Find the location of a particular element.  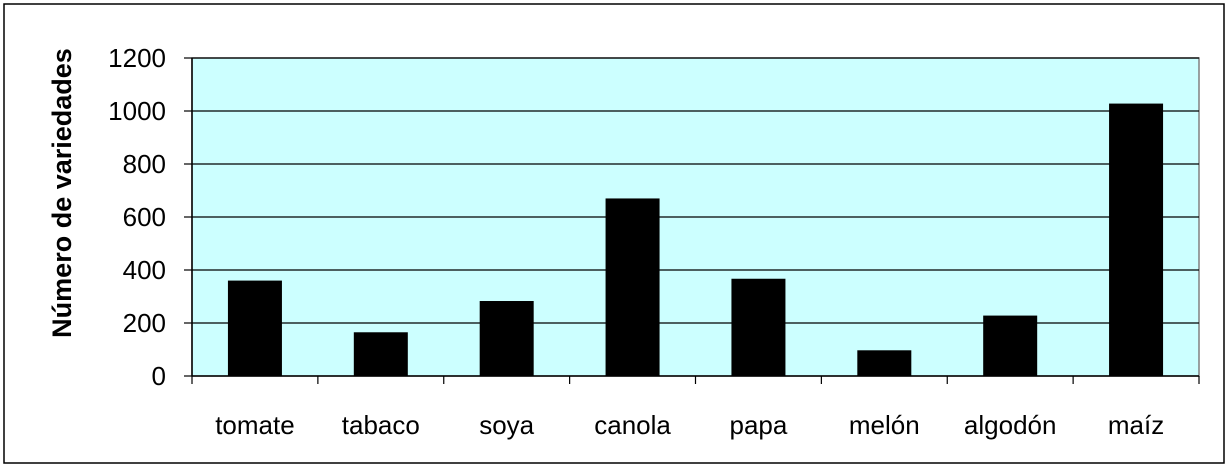

y-tick-label: 800 is located at coordinates (144, 164).